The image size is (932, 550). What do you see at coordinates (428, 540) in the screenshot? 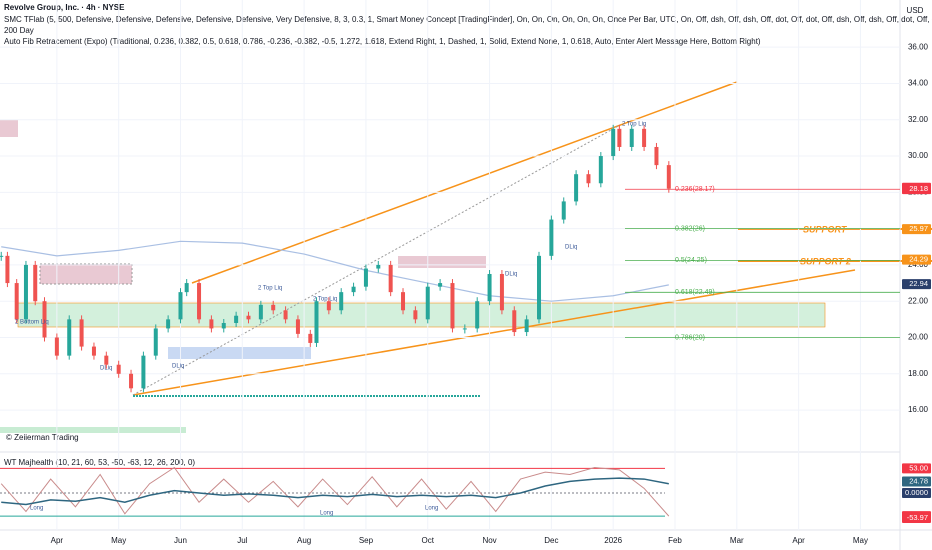
I see `x-tick-label: Oct` at bounding box center [428, 540].